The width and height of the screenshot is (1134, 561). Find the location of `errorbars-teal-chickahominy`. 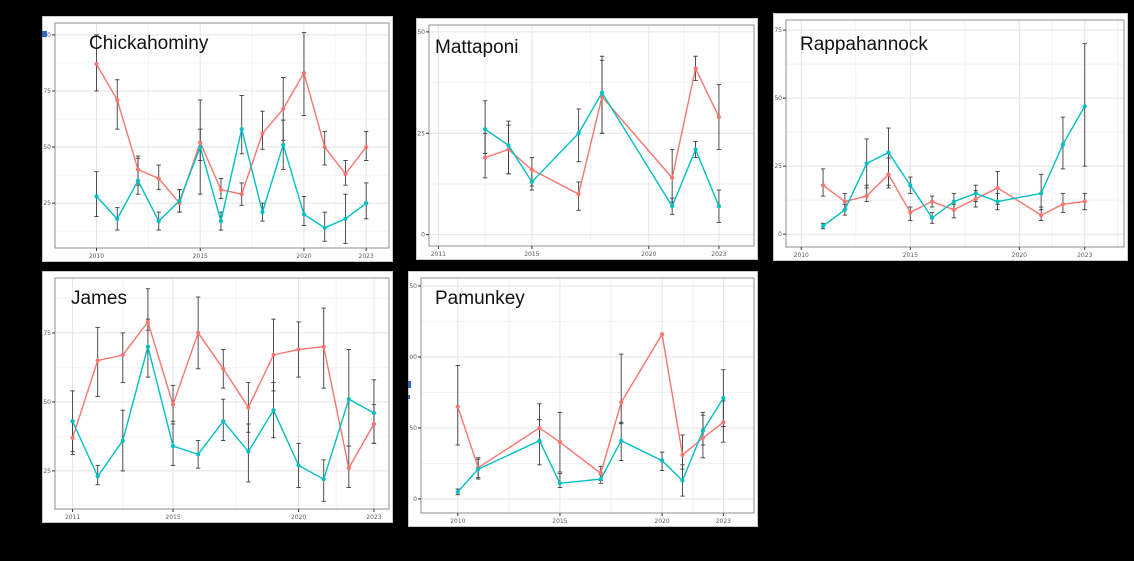

errorbars-teal-chickahominy is located at coordinates (231, 169).